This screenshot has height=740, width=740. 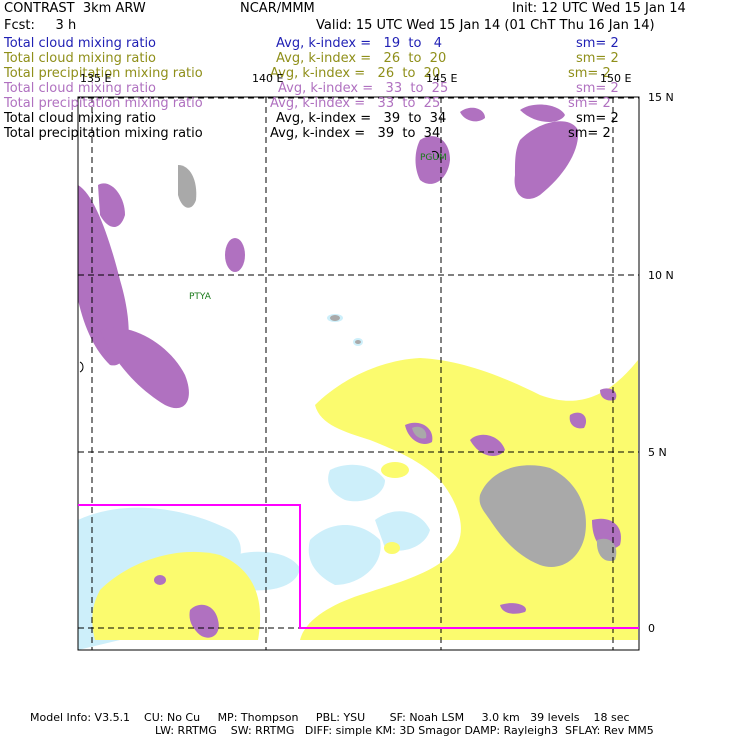 I want to click on station-label-pgum: PGUM, so click(x=433, y=158).